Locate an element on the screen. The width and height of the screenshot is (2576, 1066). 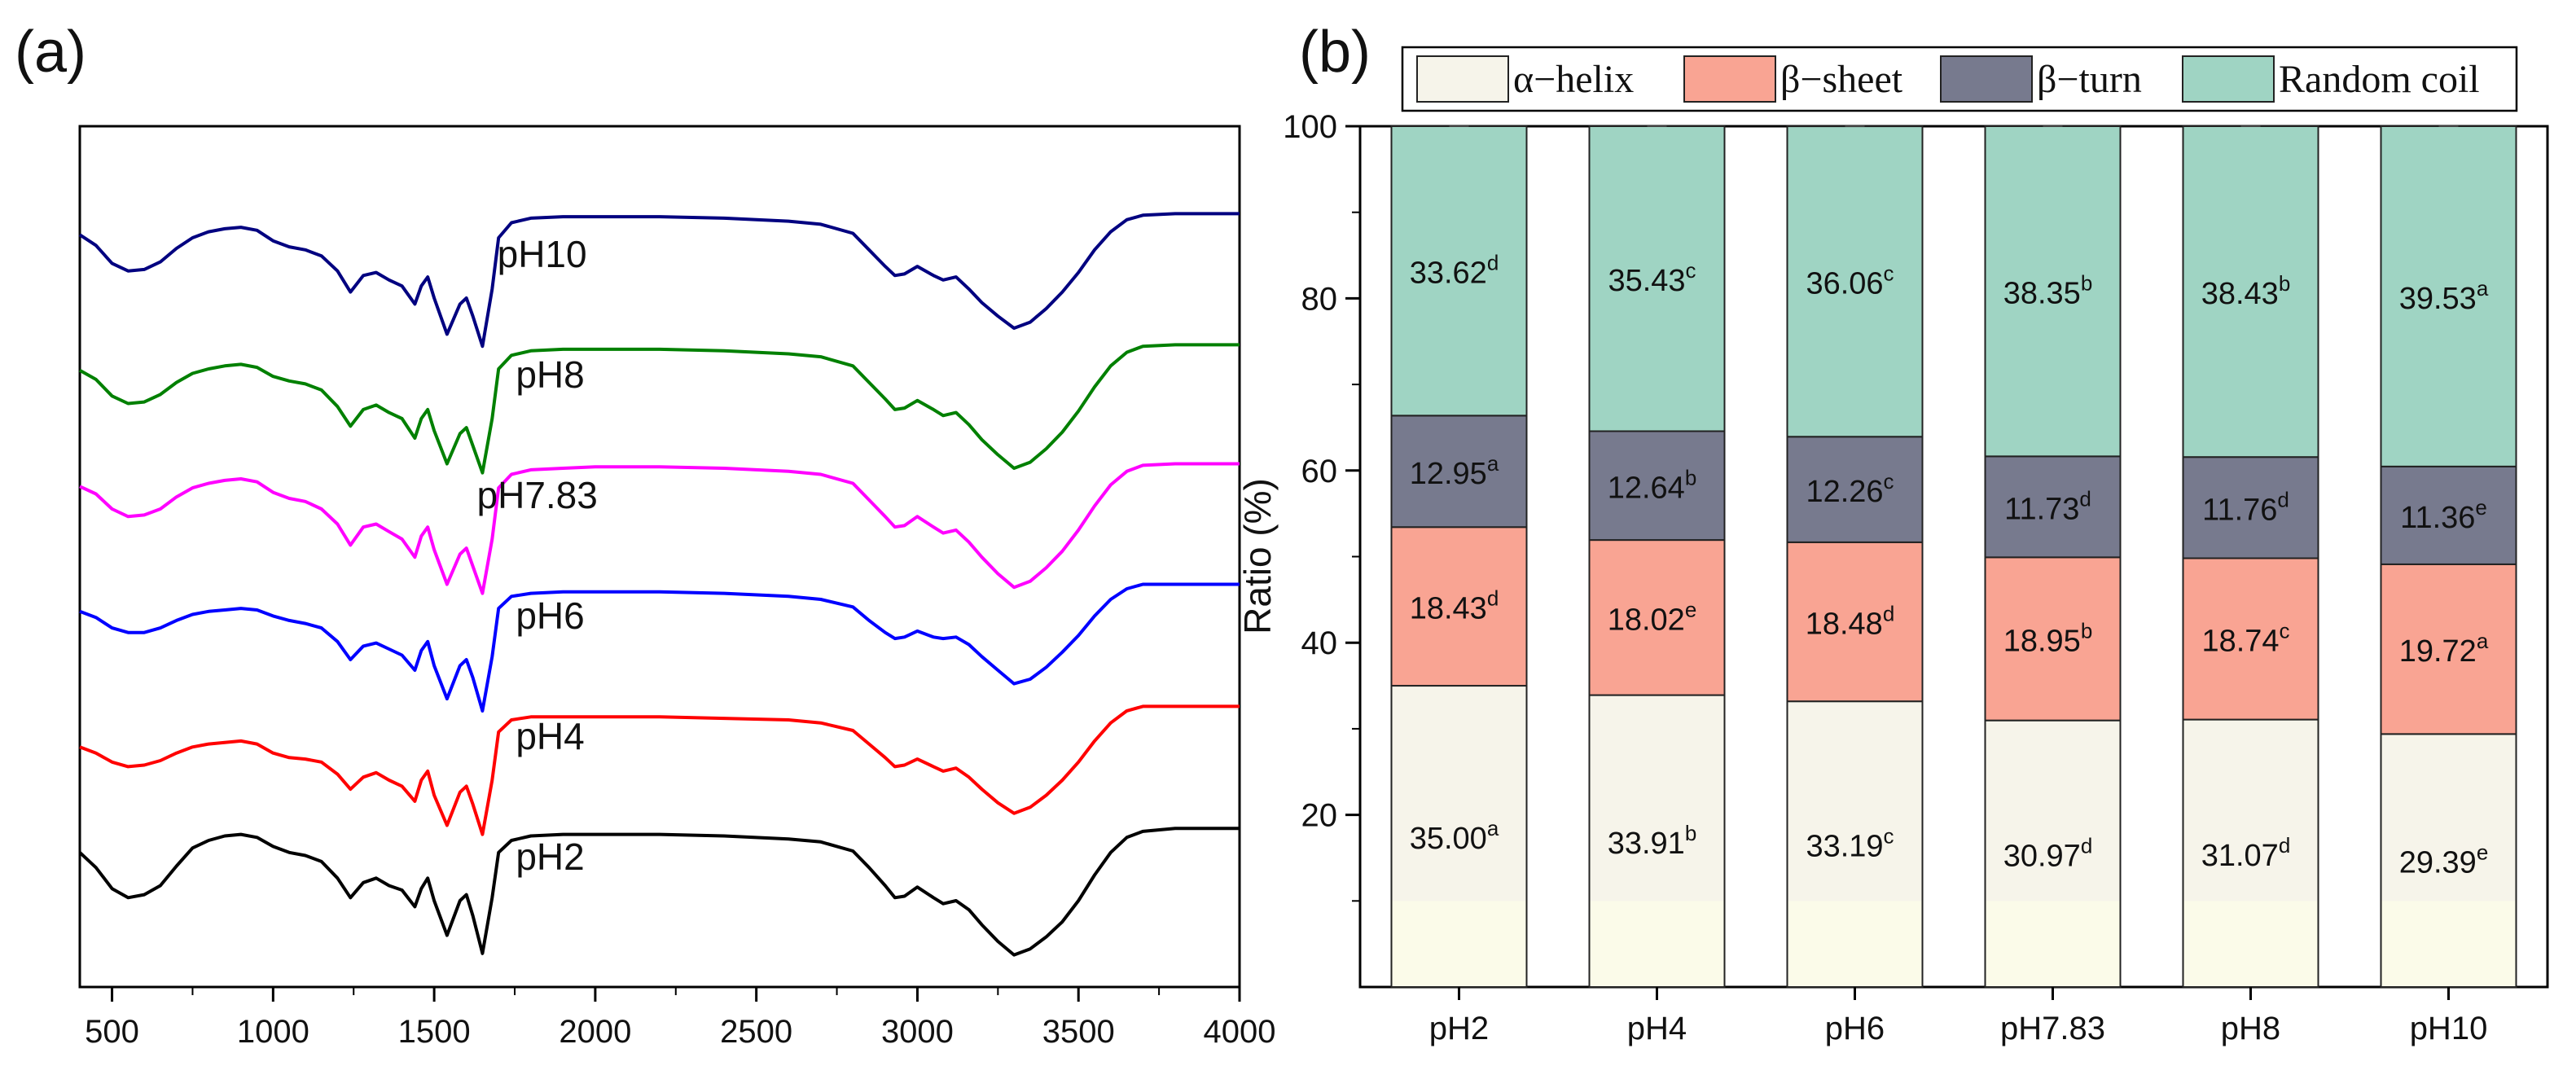
data-label: 18.74c is located at coordinates (2245, 639).